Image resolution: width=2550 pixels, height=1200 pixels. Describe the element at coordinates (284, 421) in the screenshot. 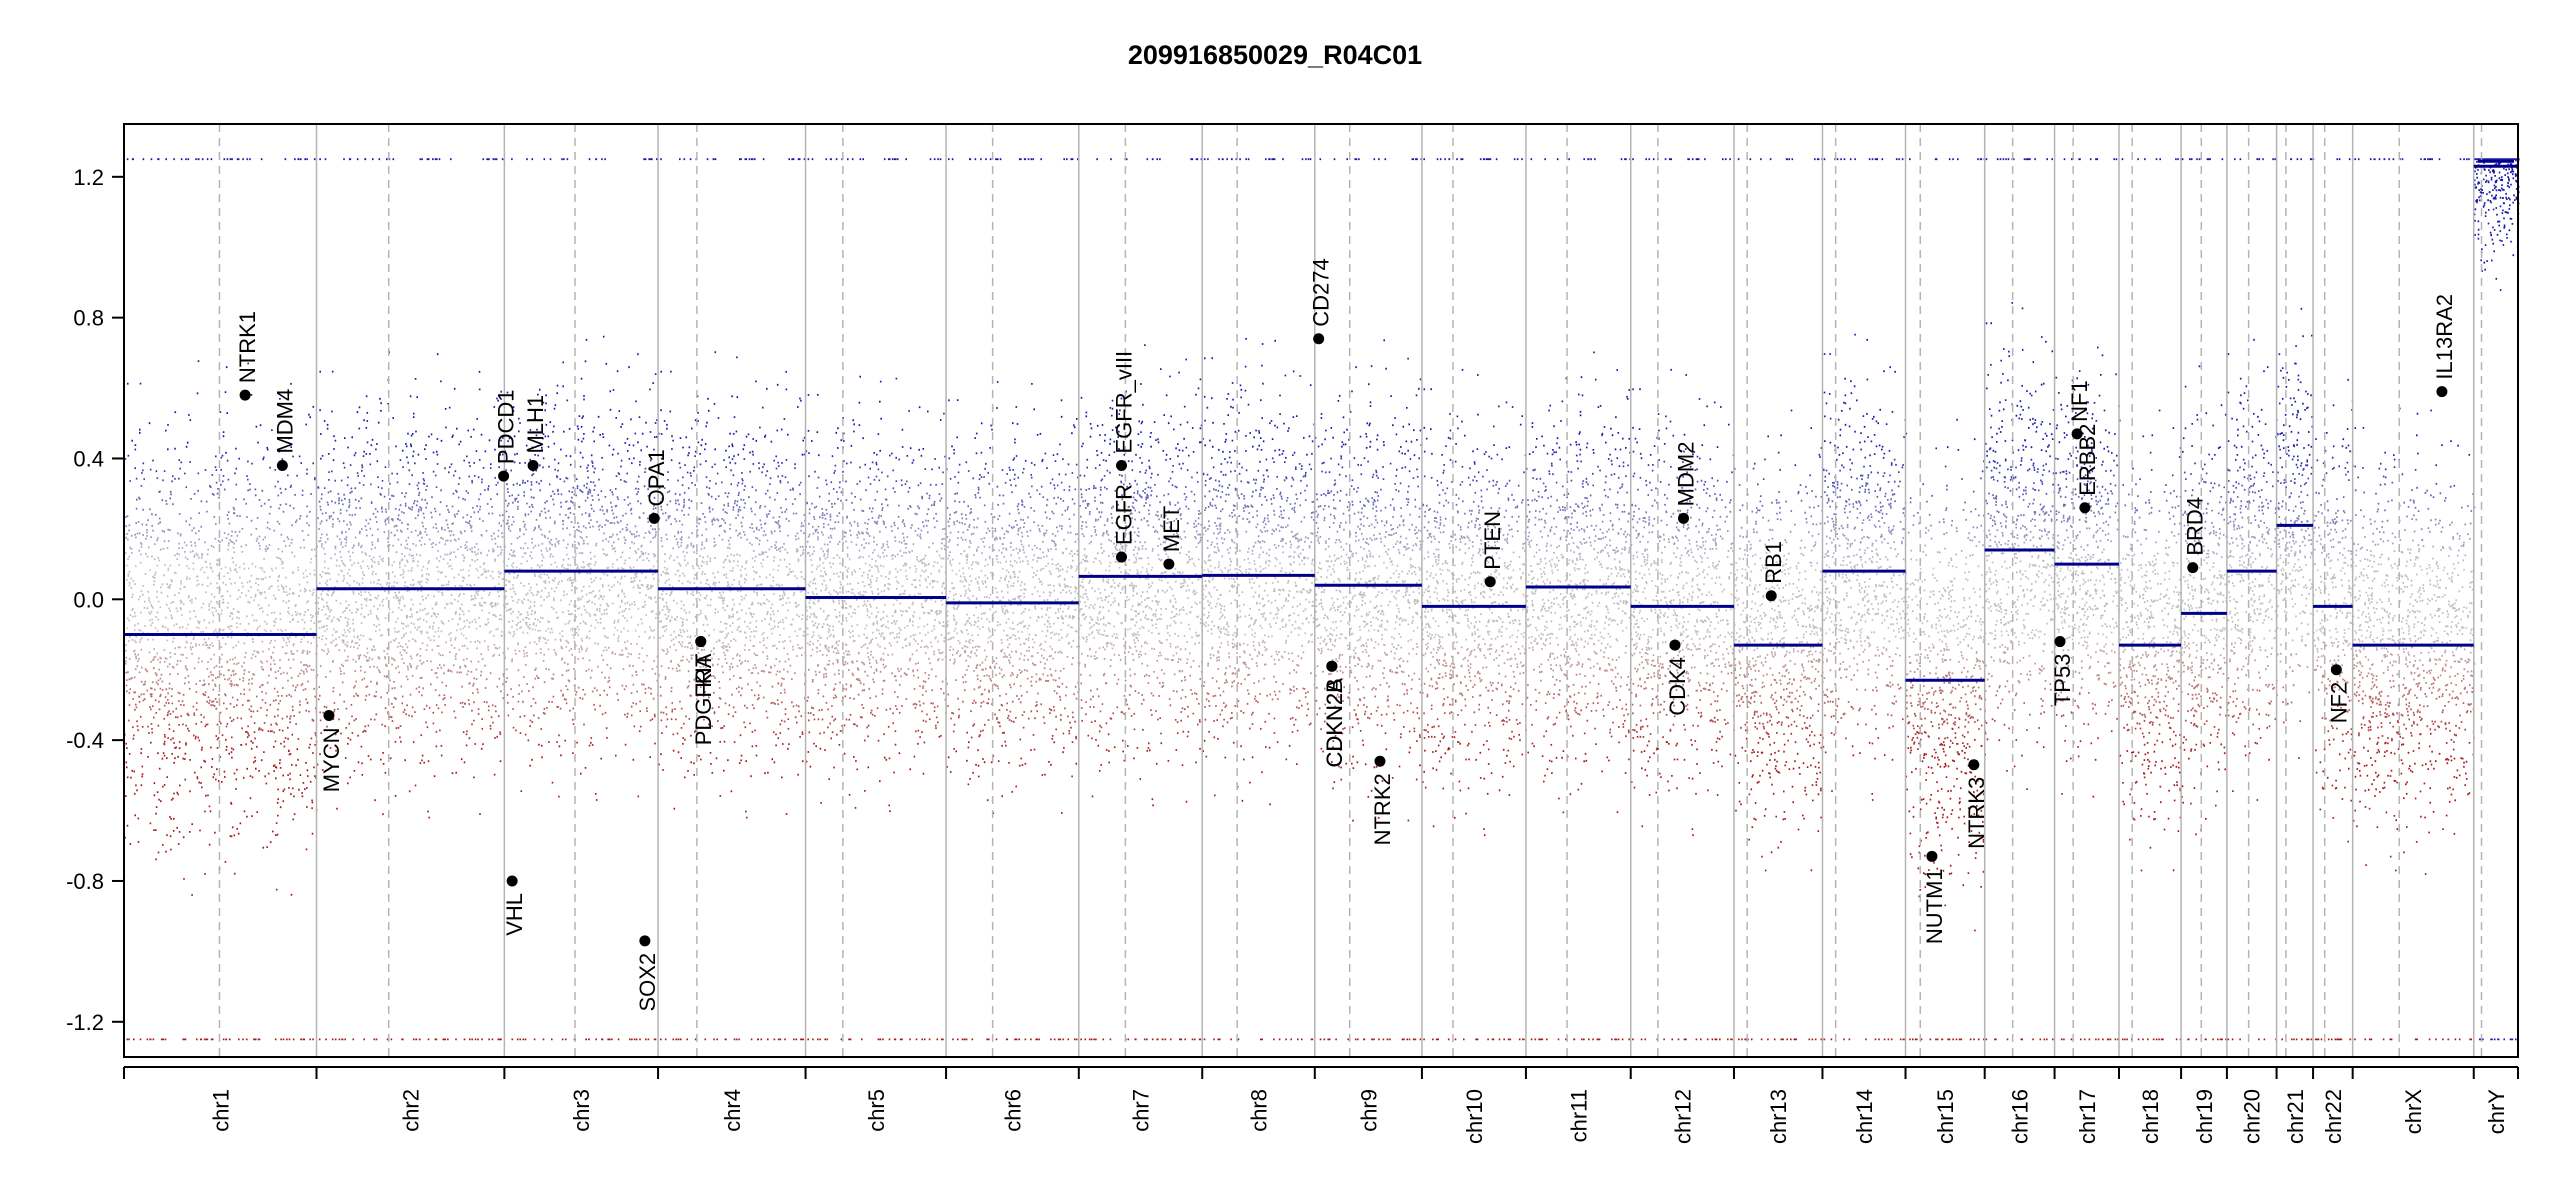

I see `gene-label-mdm4: MDM4` at that location.